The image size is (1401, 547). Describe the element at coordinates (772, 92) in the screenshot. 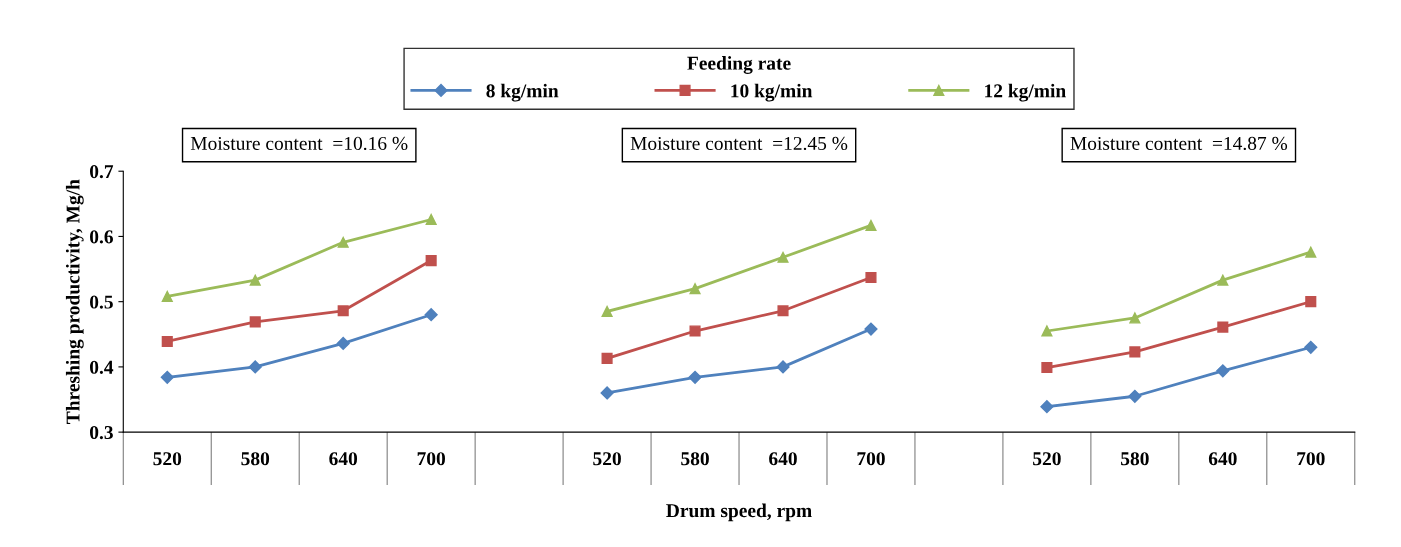

I see `legend-label: 10 kg/min` at that location.